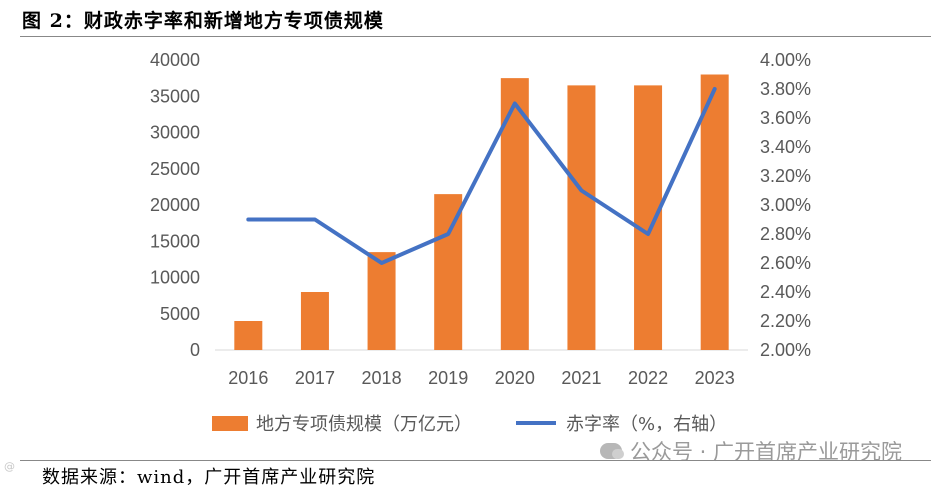  Describe the element at coordinates (785, 60) in the screenshot. I see `right-tick-label: 4.00%` at that location.